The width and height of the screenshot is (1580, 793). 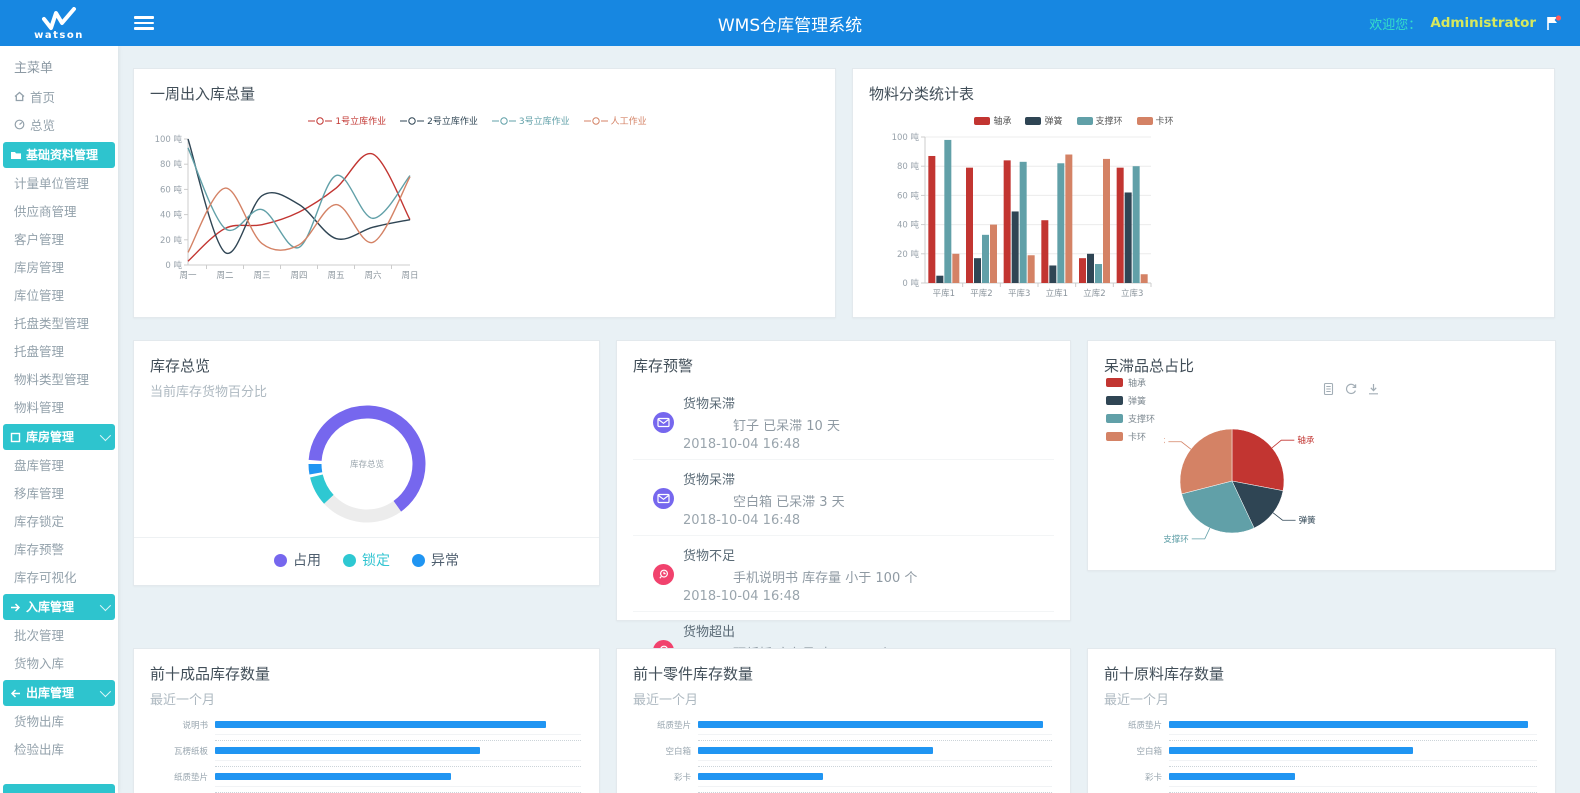 What do you see at coordinates (59, 437) in the screenshot?
I see `sidebar-item-12: 库房管理` at bounding box center [59, 437].